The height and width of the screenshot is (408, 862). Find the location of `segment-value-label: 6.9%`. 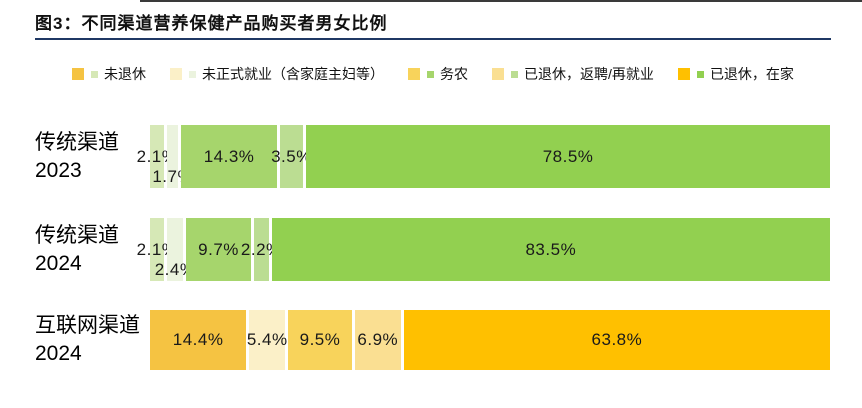

segment-value-label: 6.9% is located at coordinates (378, 339).